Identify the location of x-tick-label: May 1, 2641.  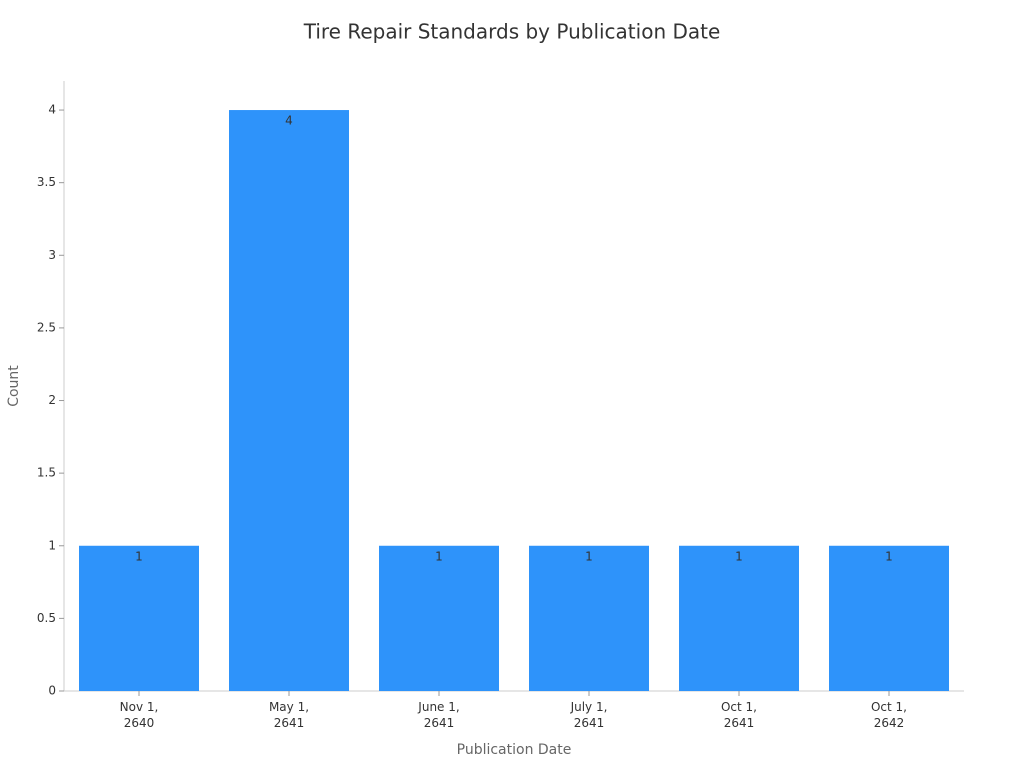
(289, 715).